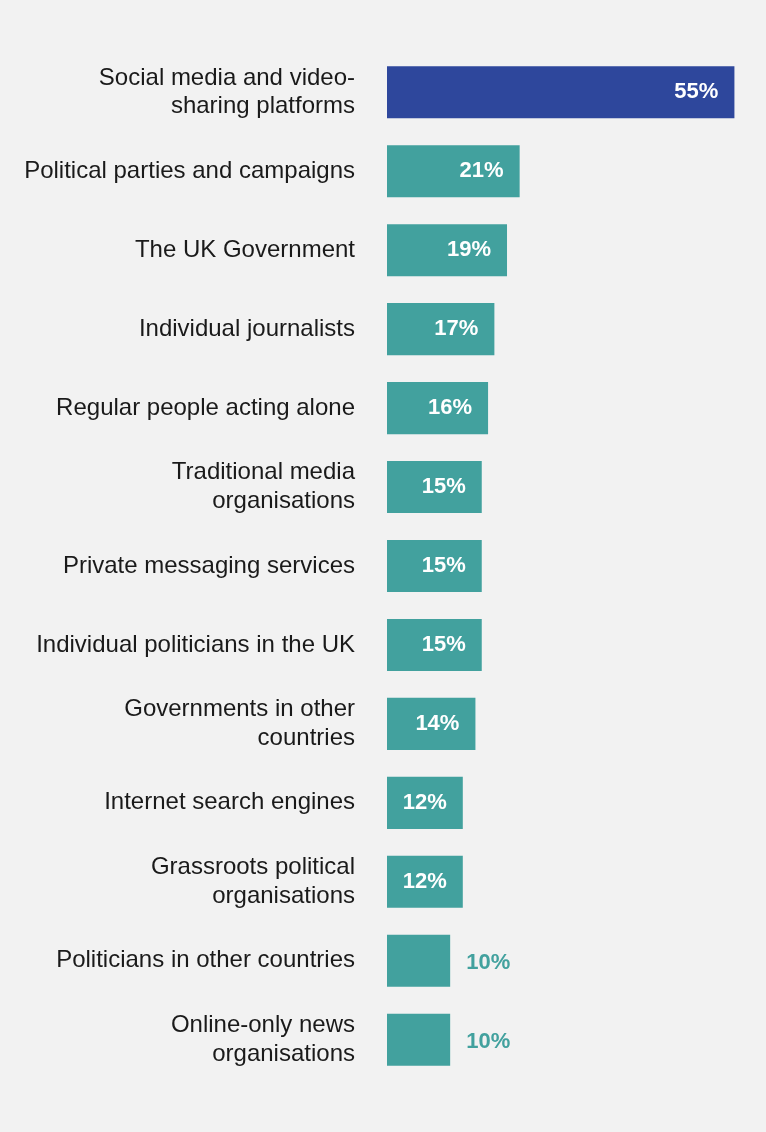  I want to click on y-tick-label: Governments in other countries, so click(239, 722).